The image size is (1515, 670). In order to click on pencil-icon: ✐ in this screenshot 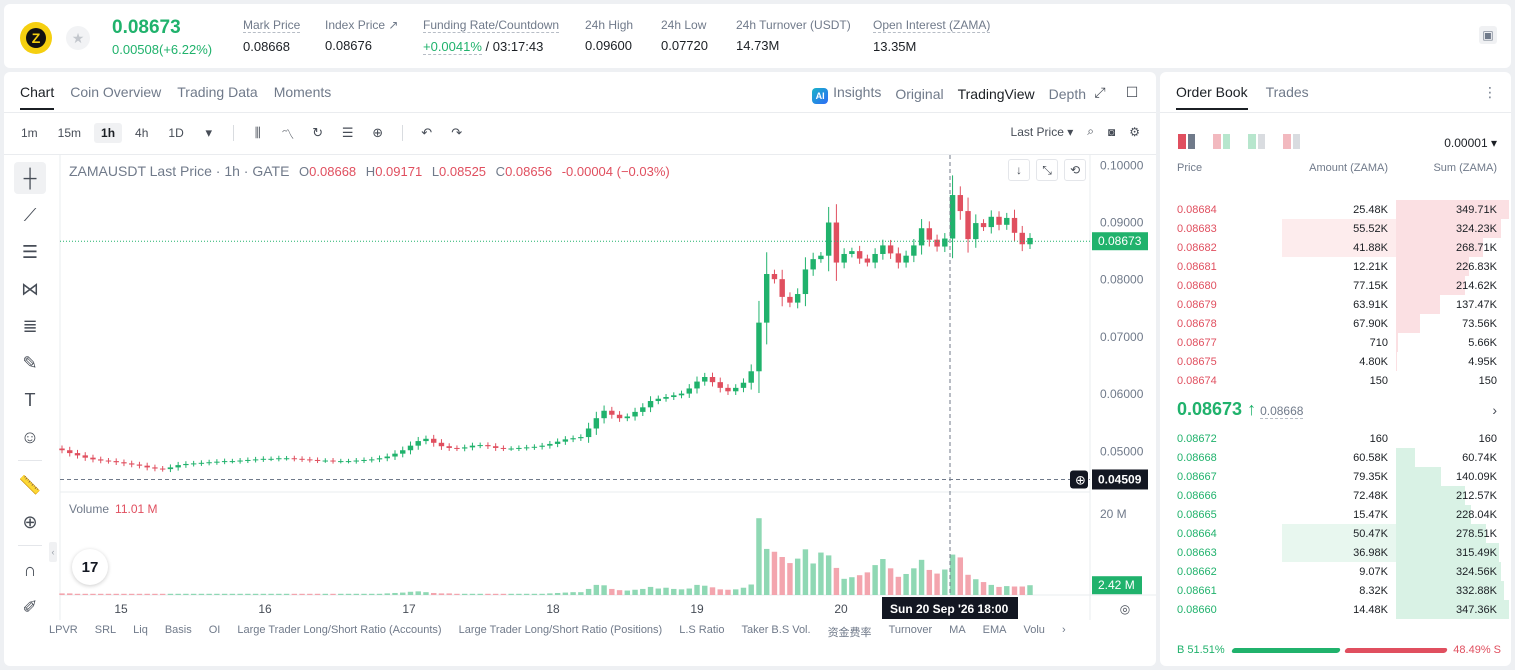, I will do `click(30, 606)`.